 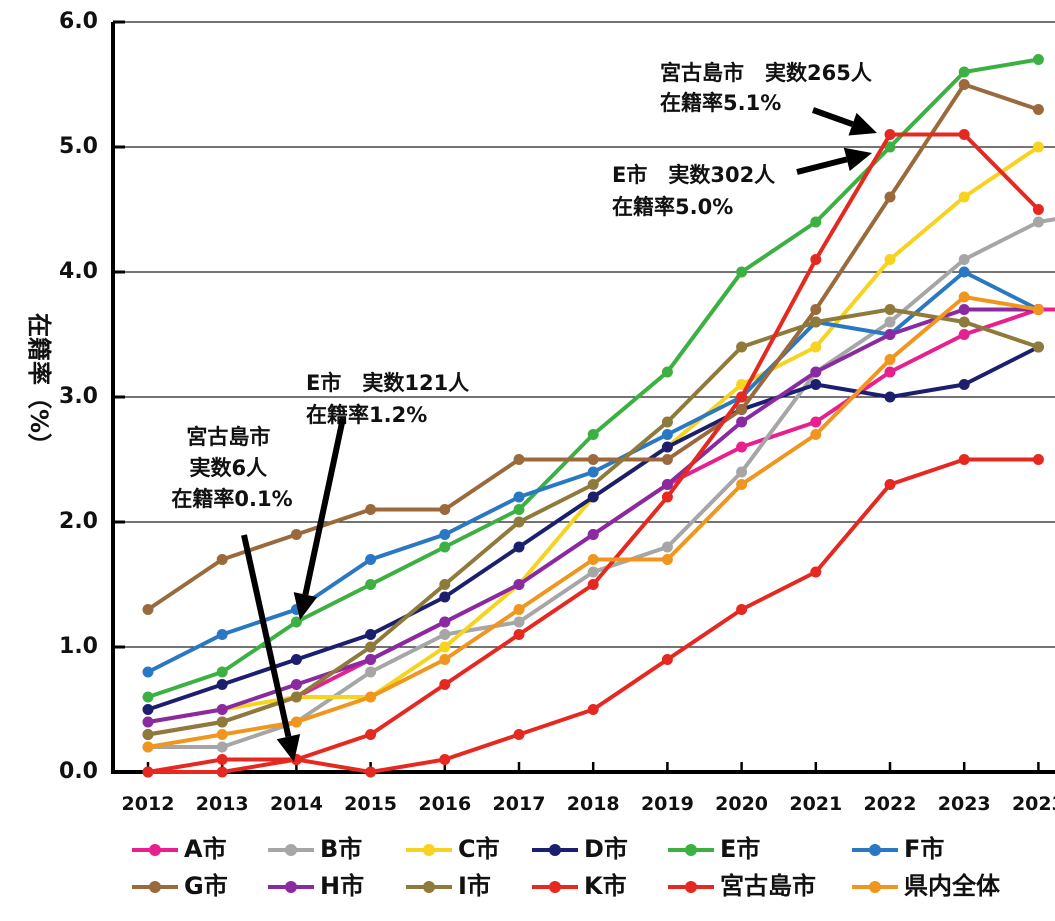 I want to click on annotation-line: 在籍率5.1%, so click(x=720, y=103).